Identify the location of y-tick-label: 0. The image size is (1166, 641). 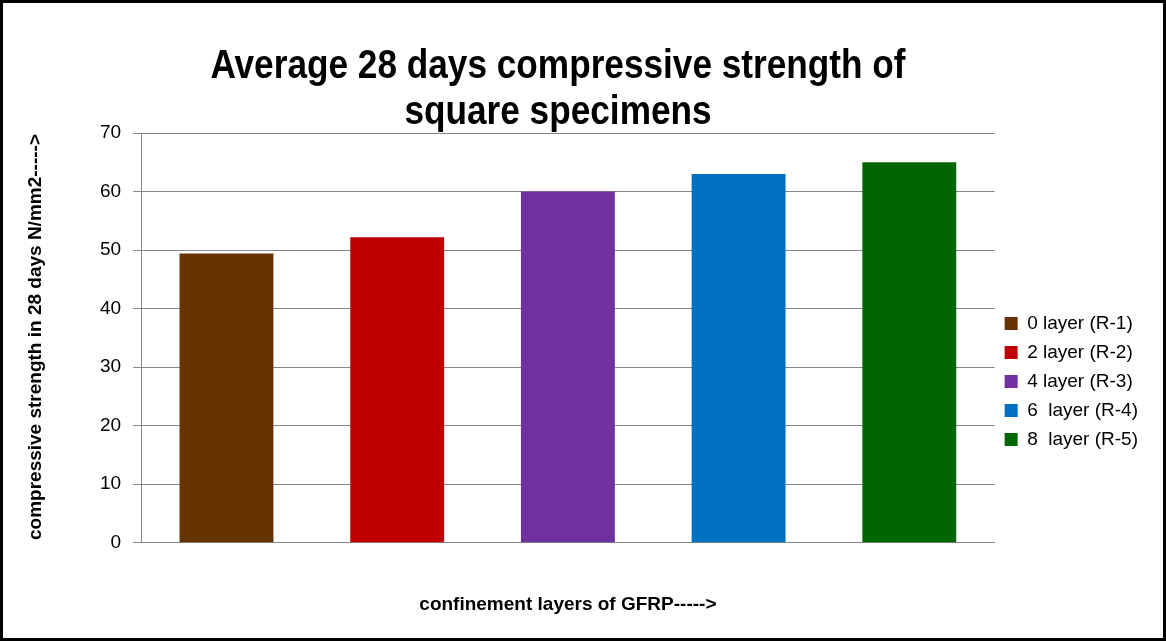
(116, 542).